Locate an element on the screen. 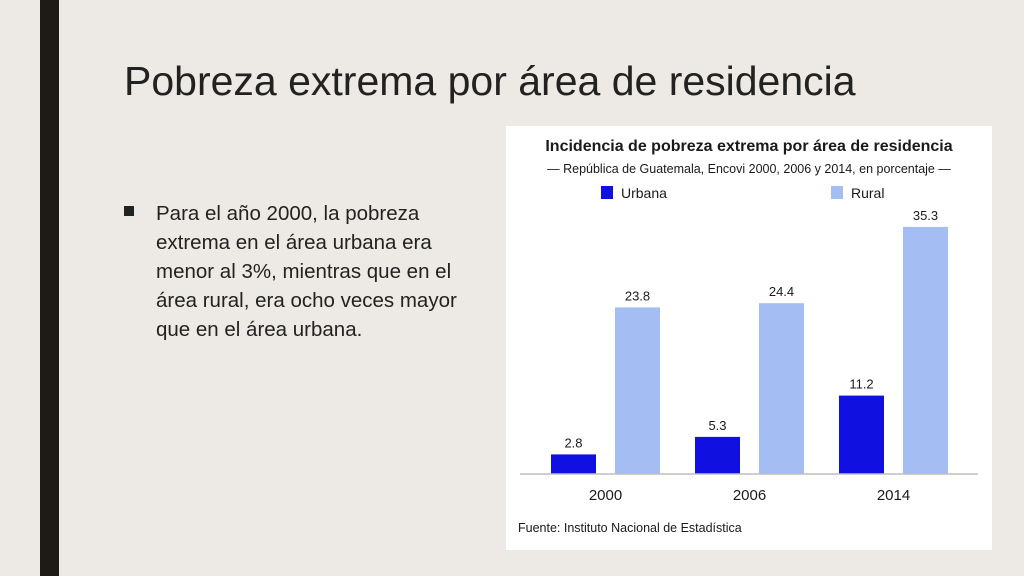 The image size is (1024, 576). legend-label-urbana: Urbana is located at coordinates (644, 193).